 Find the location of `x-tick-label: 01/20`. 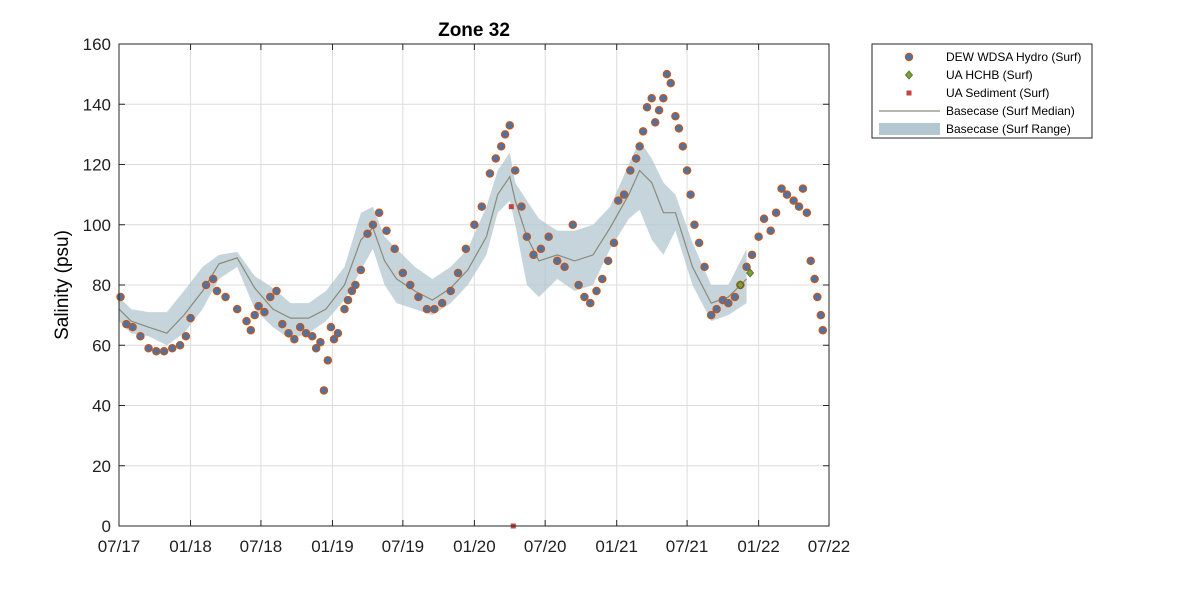

x-tick-label: 01/20 is located at coordinates (474, 546).